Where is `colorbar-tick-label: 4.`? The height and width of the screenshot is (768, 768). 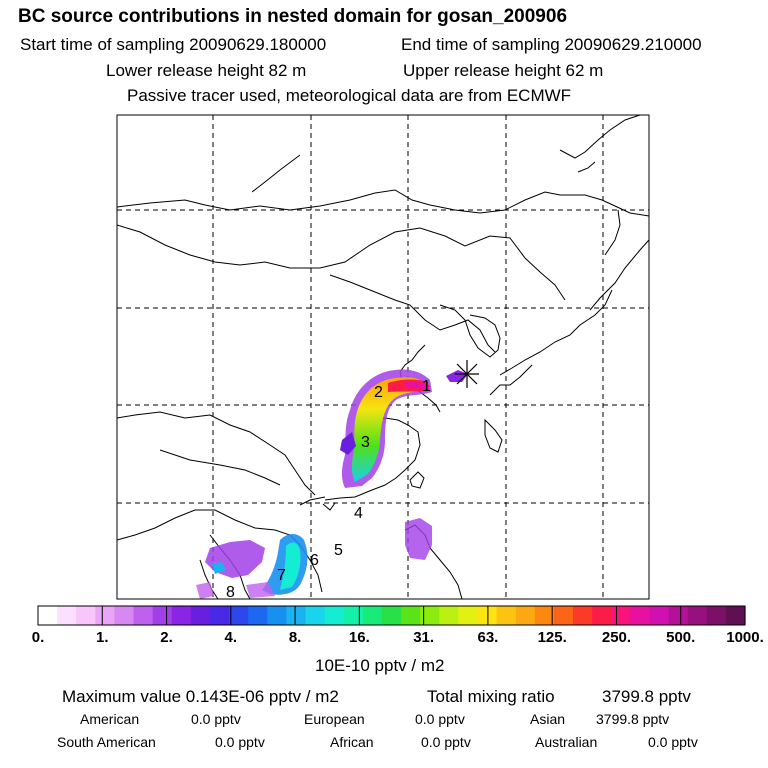
colorbar-tick-label: 4. is located at coordinates (231, 637).